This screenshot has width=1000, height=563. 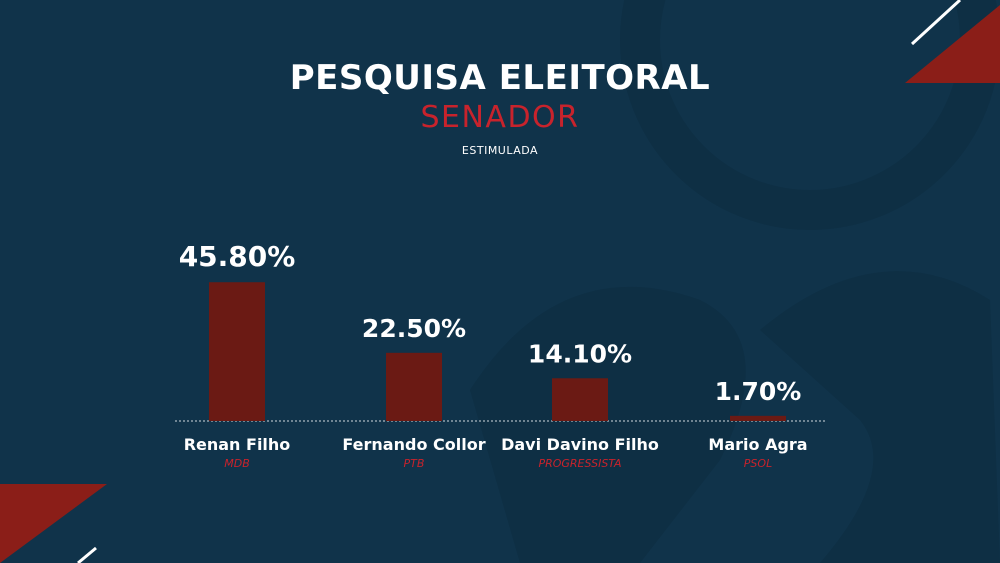 What do you see at coordinates (579, 463) in the screenshot?
I see `party-label: PROGRESSISTA` at bounding box center [579, 463].